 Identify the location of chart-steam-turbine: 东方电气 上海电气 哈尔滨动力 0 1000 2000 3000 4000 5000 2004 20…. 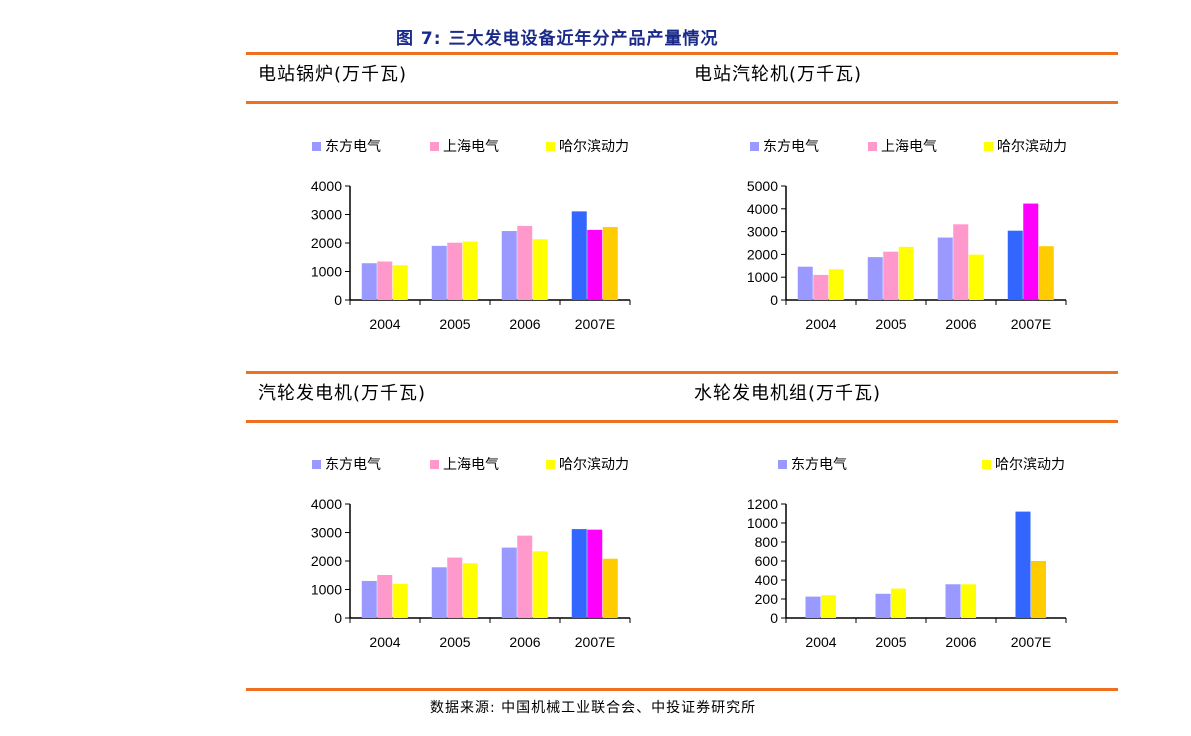
(907, 235).